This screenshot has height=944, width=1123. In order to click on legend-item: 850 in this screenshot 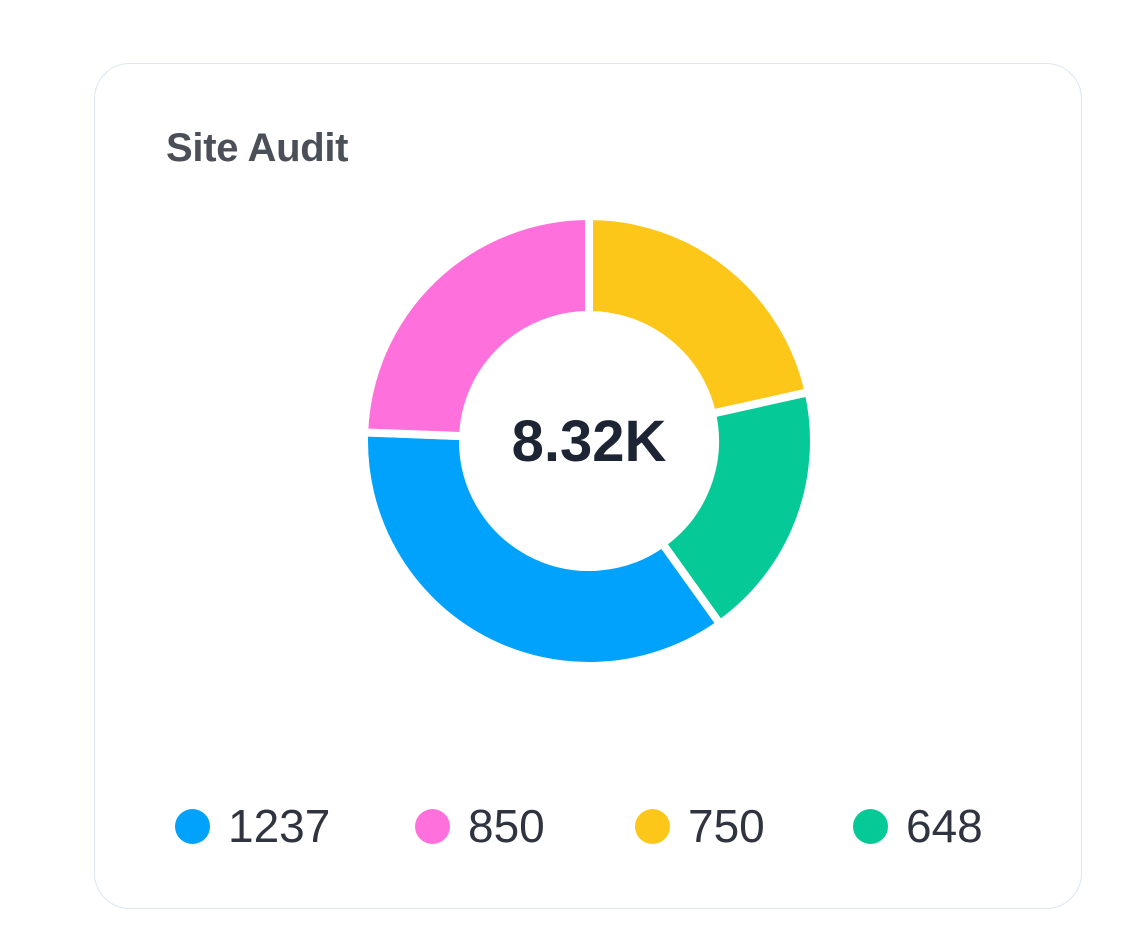, I will do `click(480, 826)`.